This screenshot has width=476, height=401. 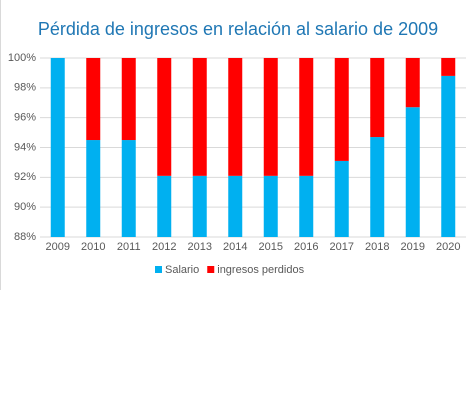 What do you see at coordinates (93, 247) in the screenshot?
I see `x-tick-label: 2010` at bounding box center [93, 247].